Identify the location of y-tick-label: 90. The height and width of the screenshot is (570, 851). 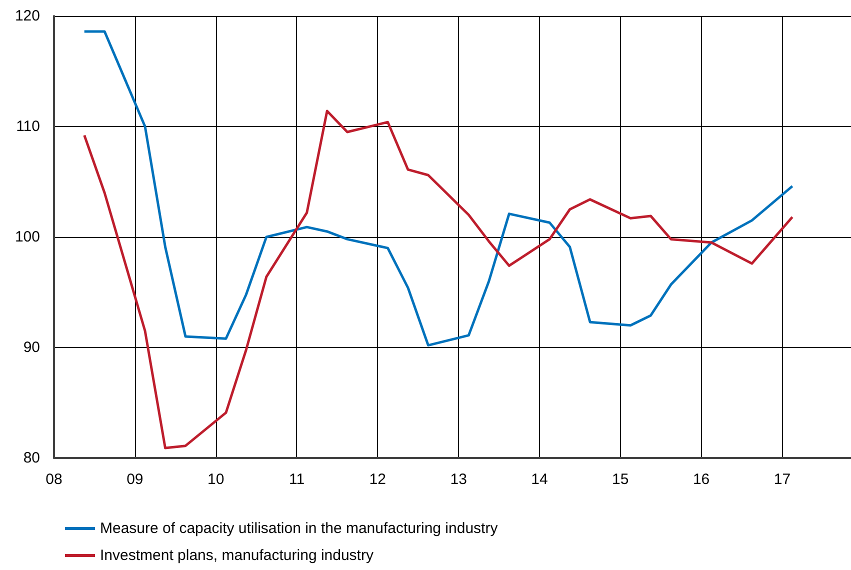
(31, 347).